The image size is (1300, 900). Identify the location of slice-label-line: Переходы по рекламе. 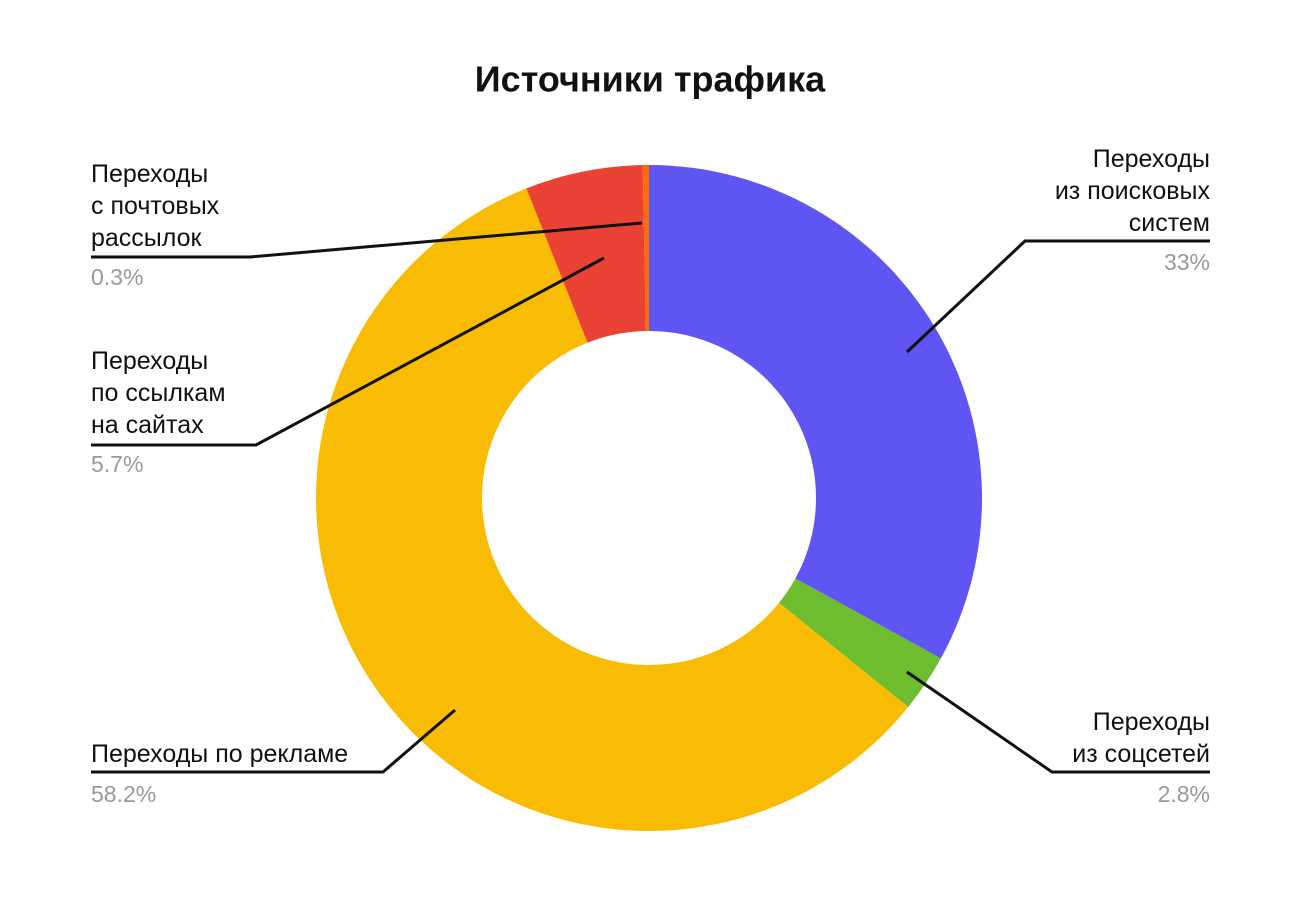
(219, 754).